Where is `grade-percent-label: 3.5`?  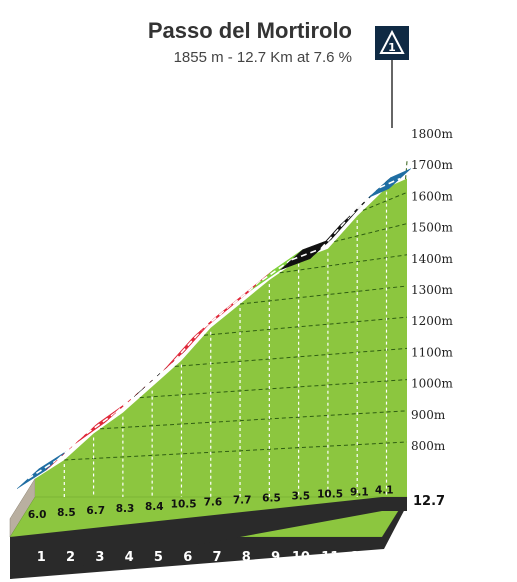
grade-percent-label: 3.5 is located at coordinates (300, 497).